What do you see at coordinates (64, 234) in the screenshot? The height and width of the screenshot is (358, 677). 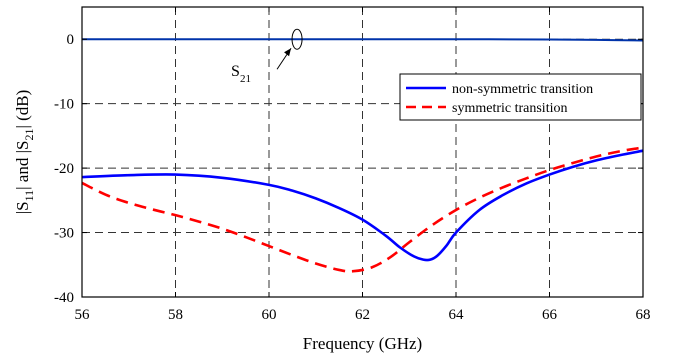 I see `y-tick-label: -30` at bounding box center [64, 234].